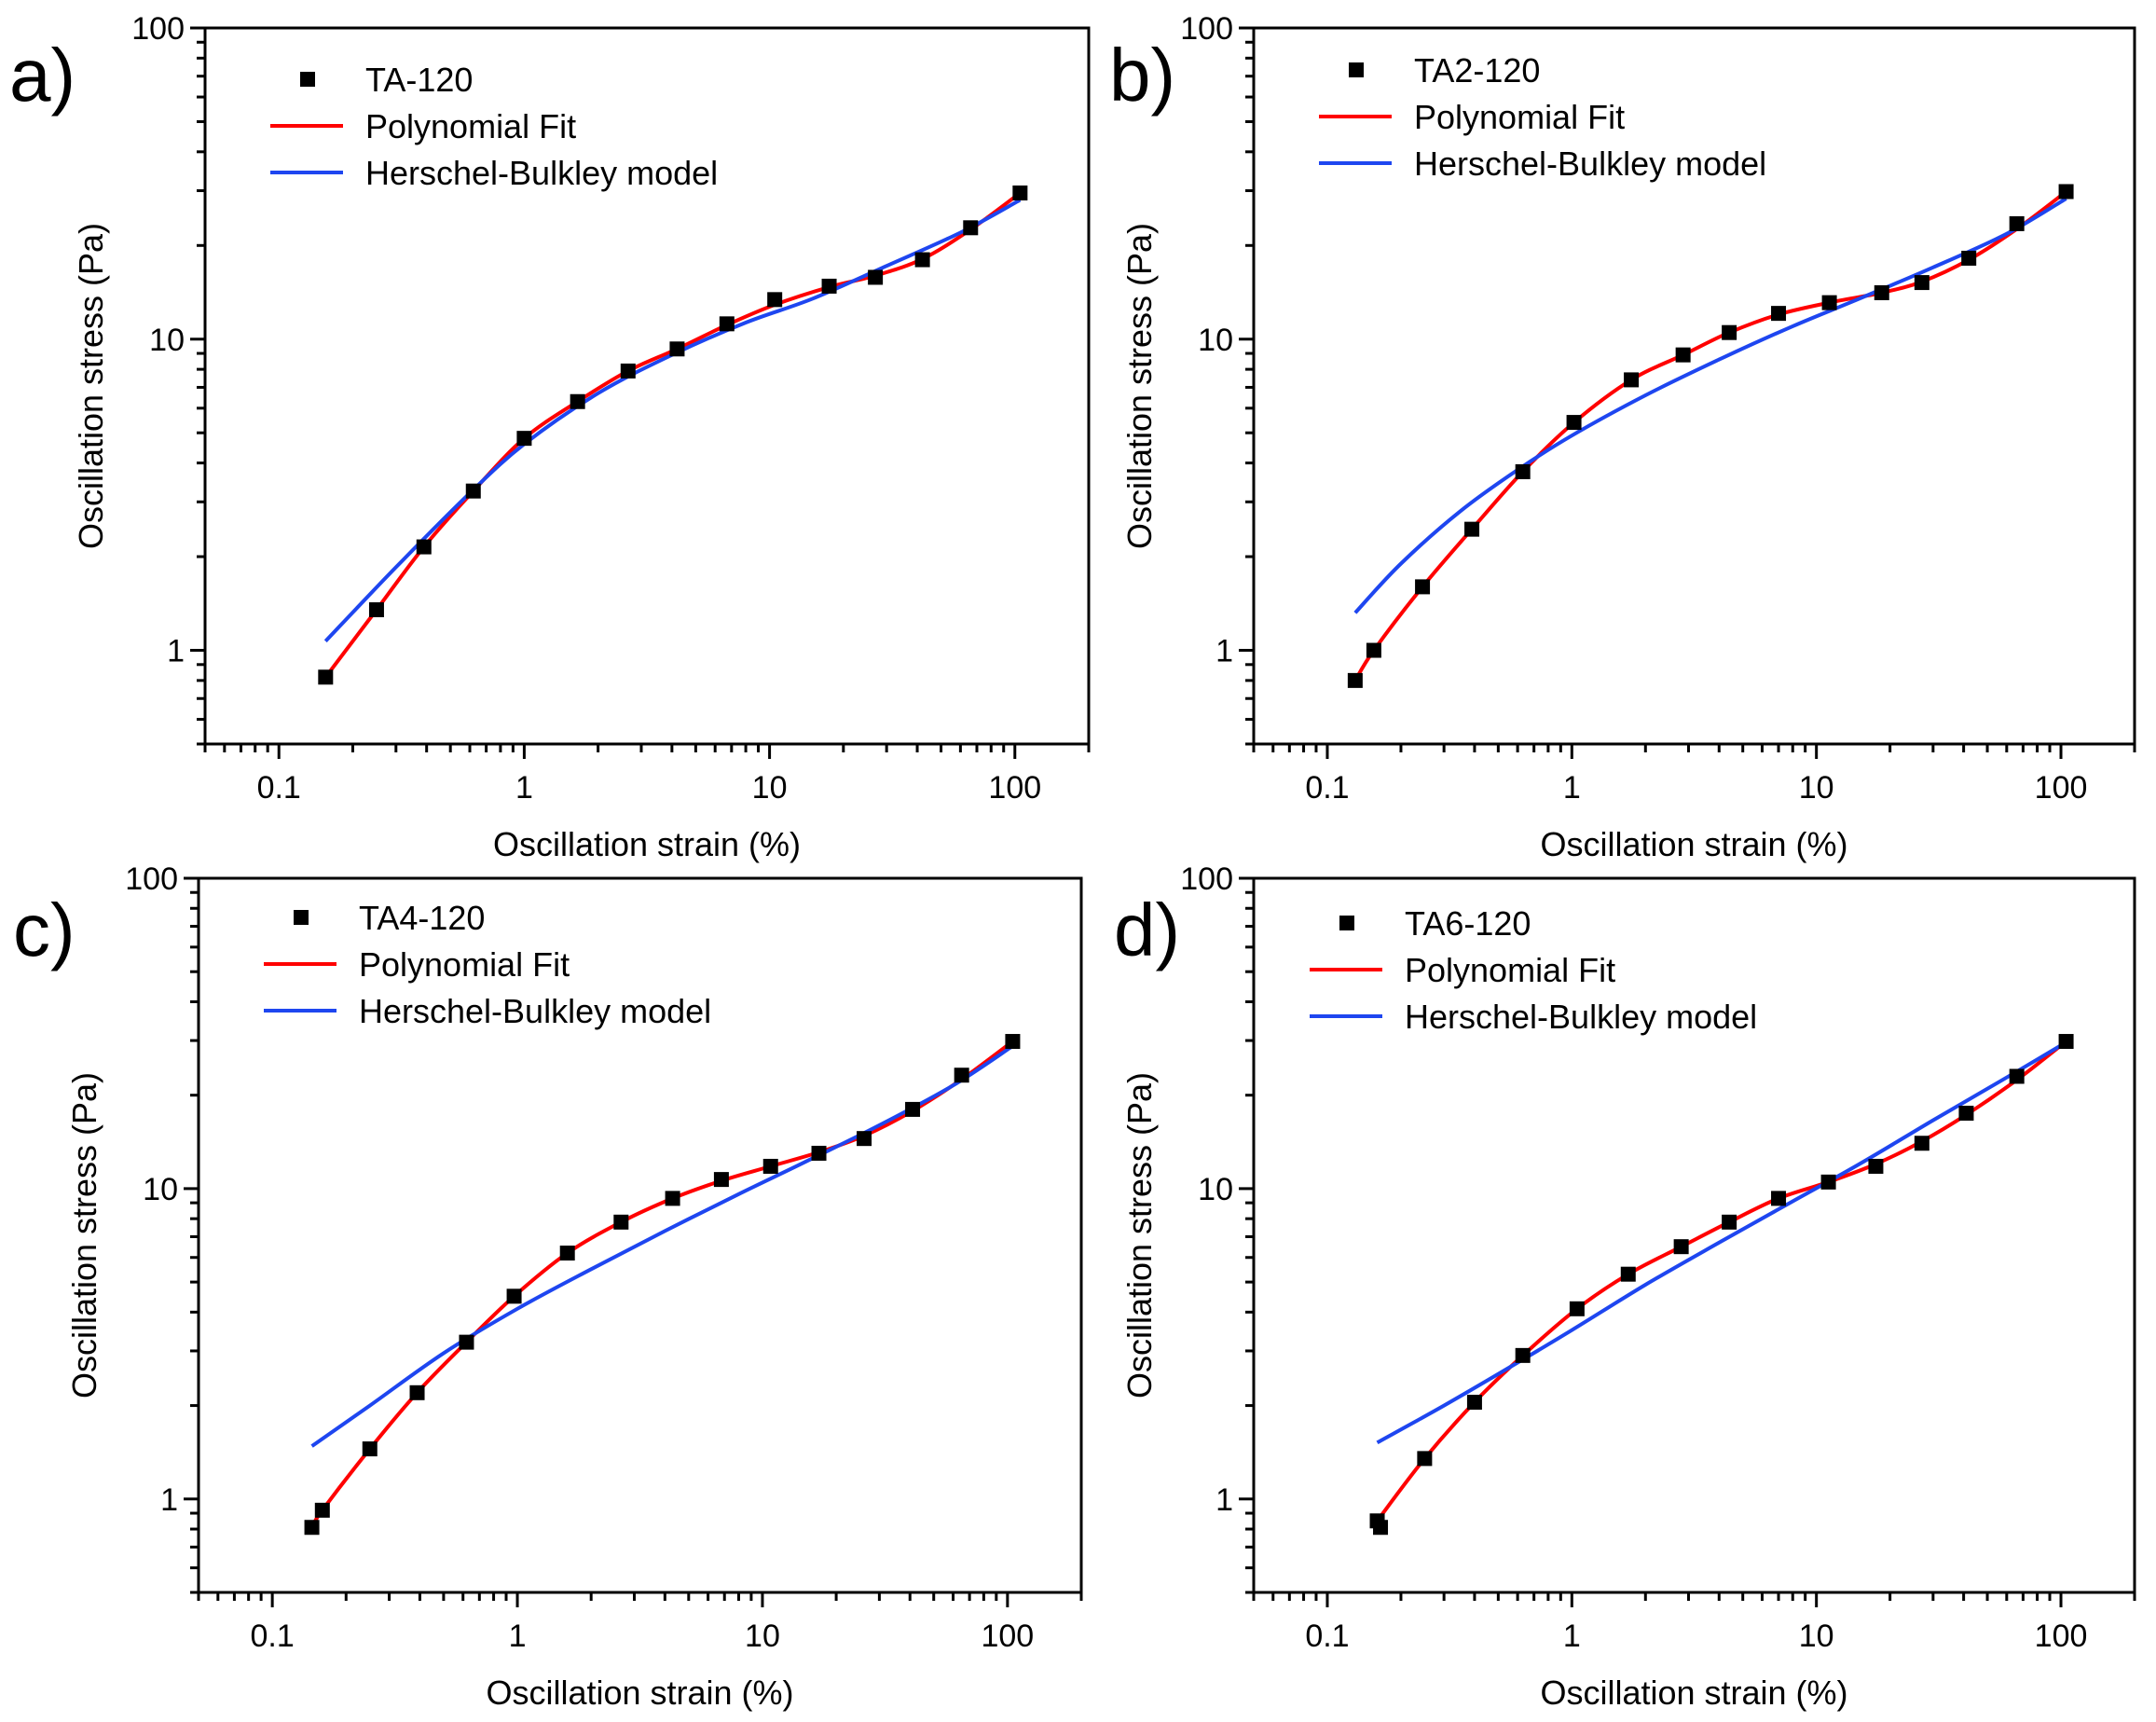  Describe the element at coordinates (1468, 924) in the screenshot. I see `legend-entry: TA6-120` at that location.